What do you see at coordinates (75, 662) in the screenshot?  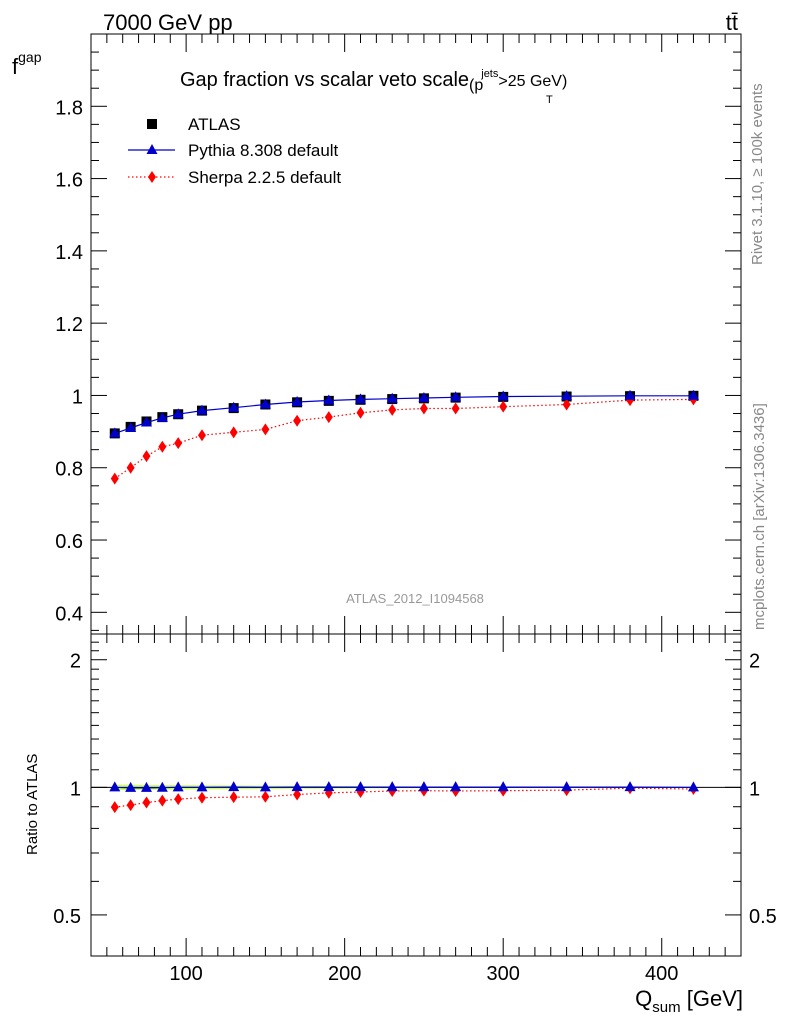 I see `ratio-tick-label: 2` at bounding box center [75, 662].